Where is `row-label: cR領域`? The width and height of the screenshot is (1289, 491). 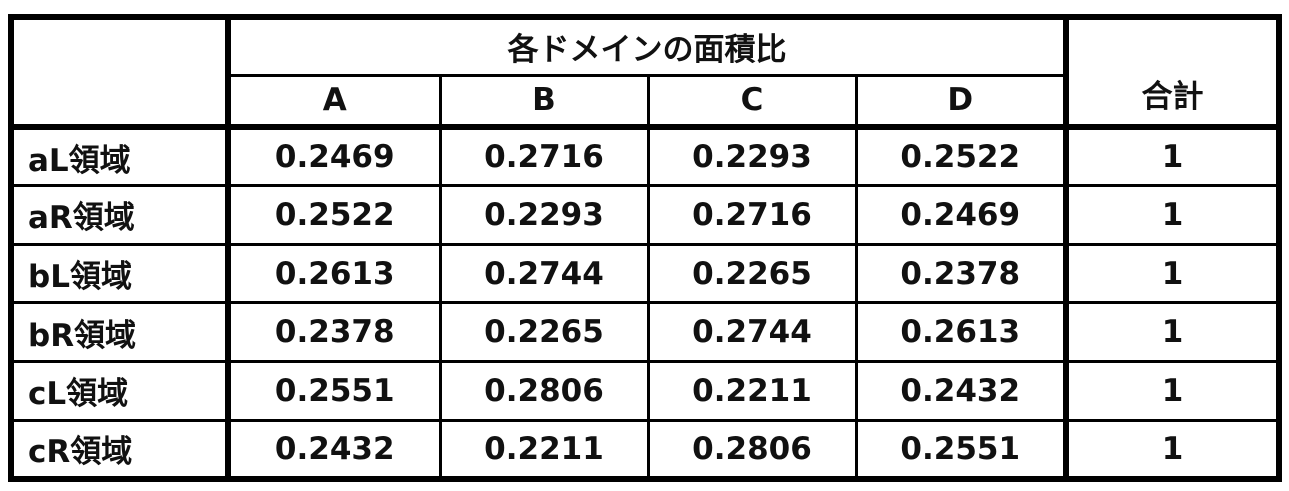 row-label: cR領域 is located at coordinates (119, 449).